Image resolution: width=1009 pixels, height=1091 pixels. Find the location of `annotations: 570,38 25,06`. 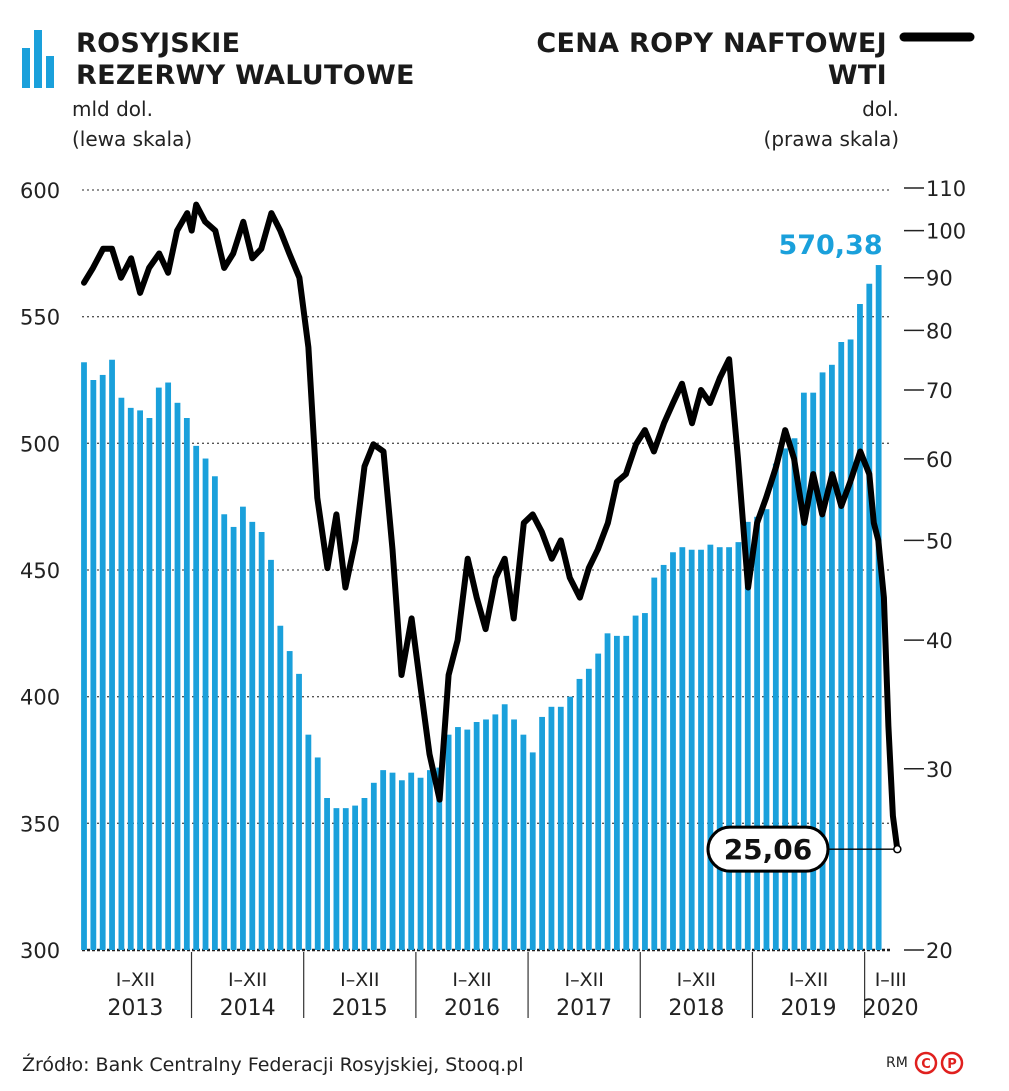

annotations: 570,38 25,06 is located at coordinates (804, 551).